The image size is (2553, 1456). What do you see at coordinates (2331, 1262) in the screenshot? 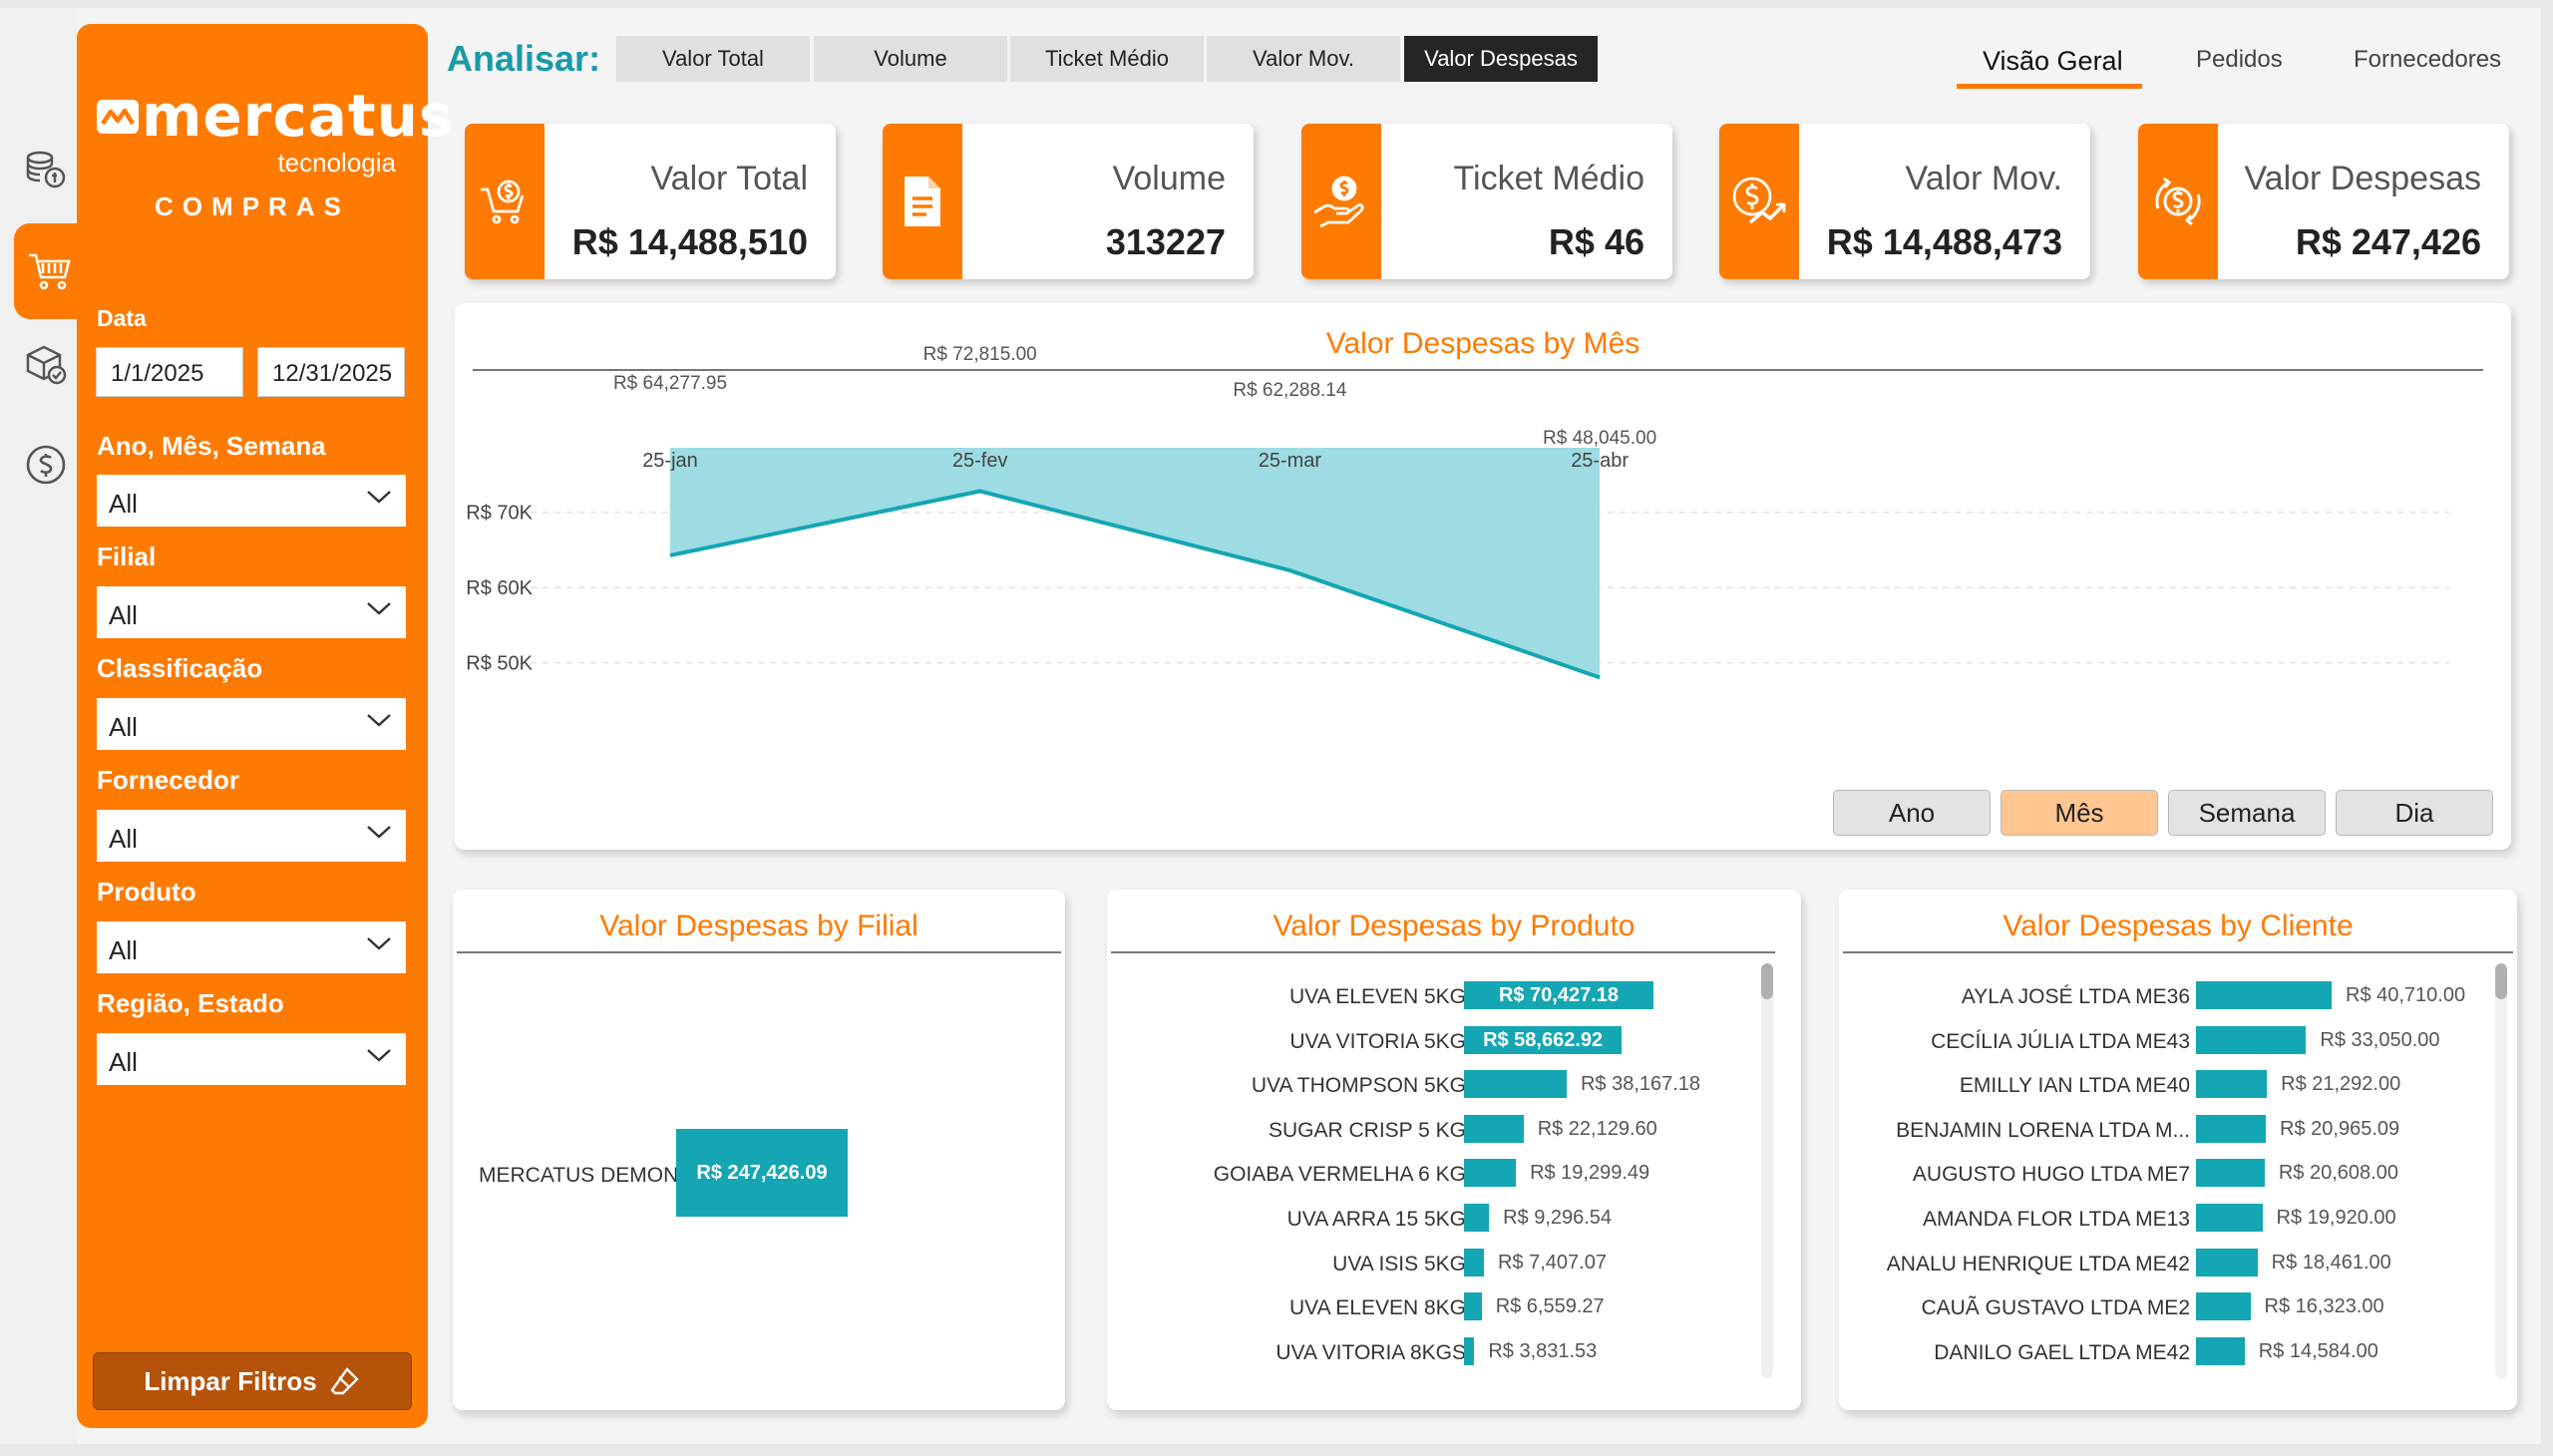
I see `bar-value-label: R$ 18,461.00` at bounding box center [2331, 1262].